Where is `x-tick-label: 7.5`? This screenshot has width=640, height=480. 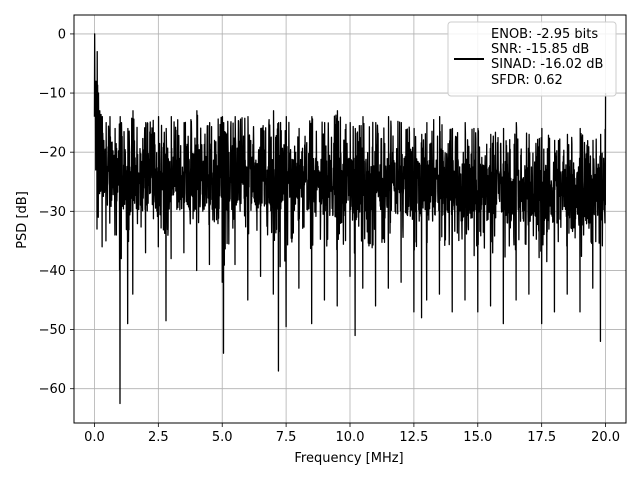 x-tick-label: 7.5 is located at coordinates (286, 437).